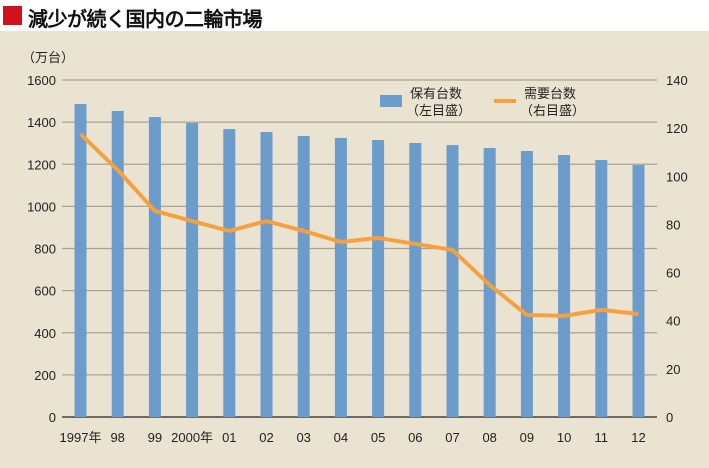 This screenshot has height=468, width=709. Describe the element at coordinates (41, 206) in the screenshot. I see `left-tick-label: 1000` at that location.